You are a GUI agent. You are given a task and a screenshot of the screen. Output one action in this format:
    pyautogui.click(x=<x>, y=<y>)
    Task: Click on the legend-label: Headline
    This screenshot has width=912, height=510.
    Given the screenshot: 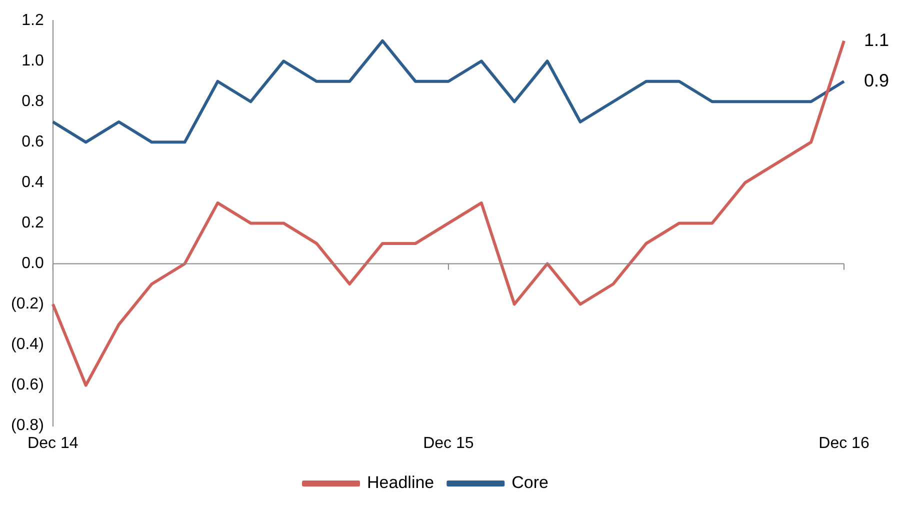 What is the action you would take?
    pyautogui.click(x=400, y=482)
    